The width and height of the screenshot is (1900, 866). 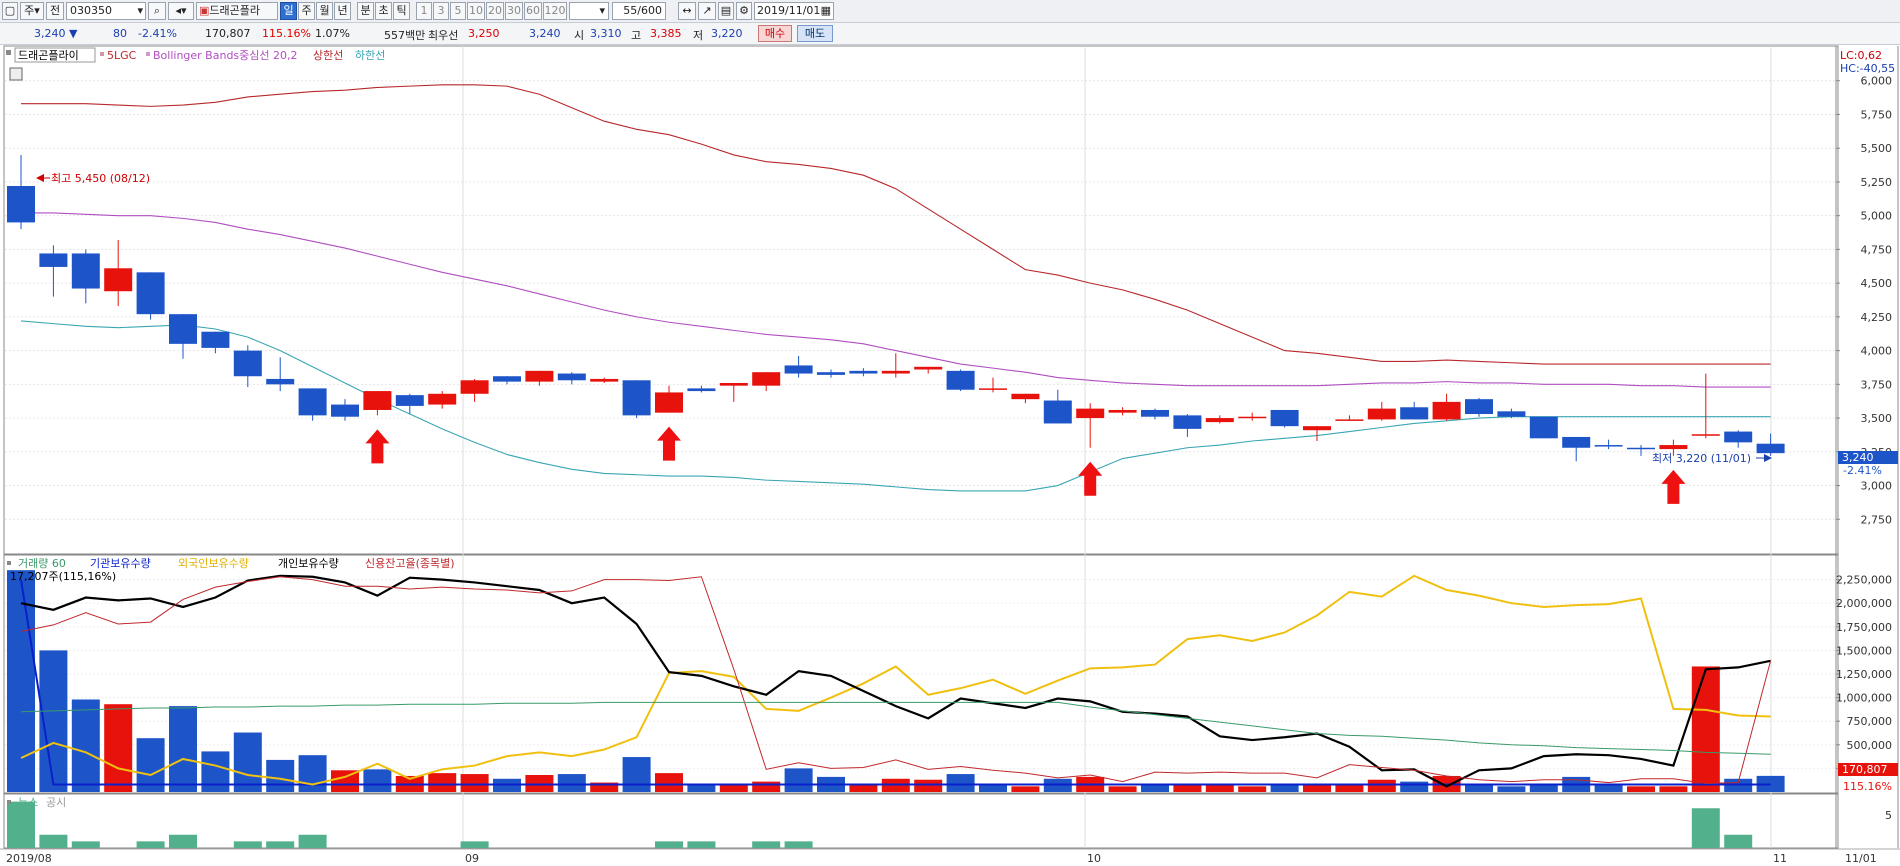 I want to click on minute-60: 60, so click(x=533, y=11).